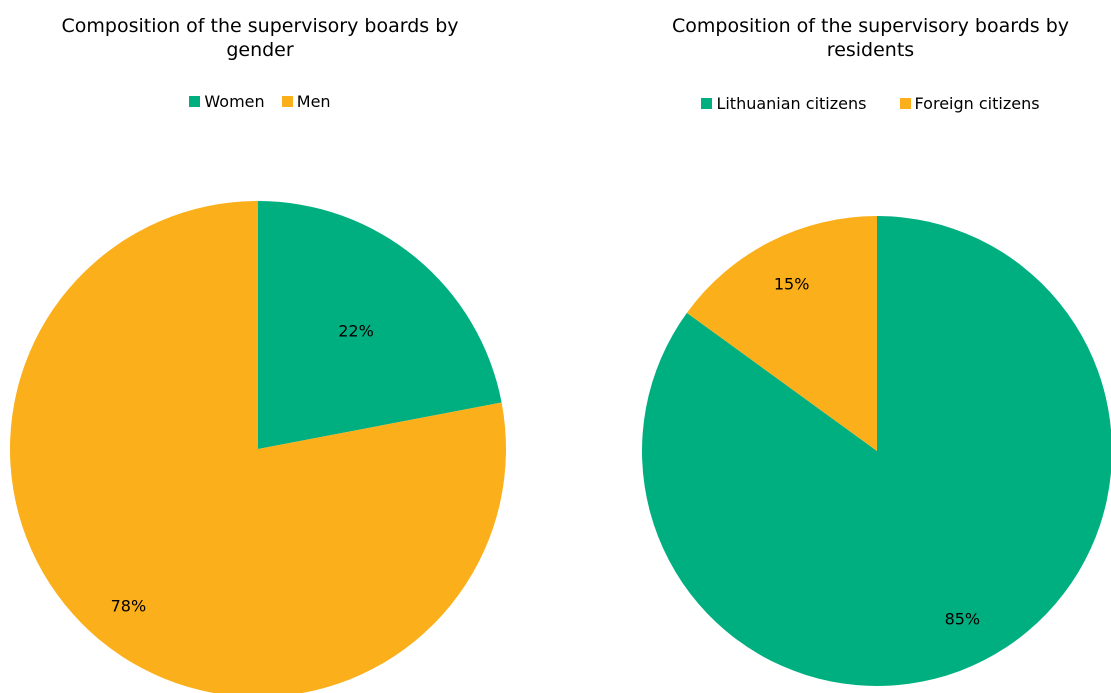  I want to click on pie-slice-women, so click(380, 325).